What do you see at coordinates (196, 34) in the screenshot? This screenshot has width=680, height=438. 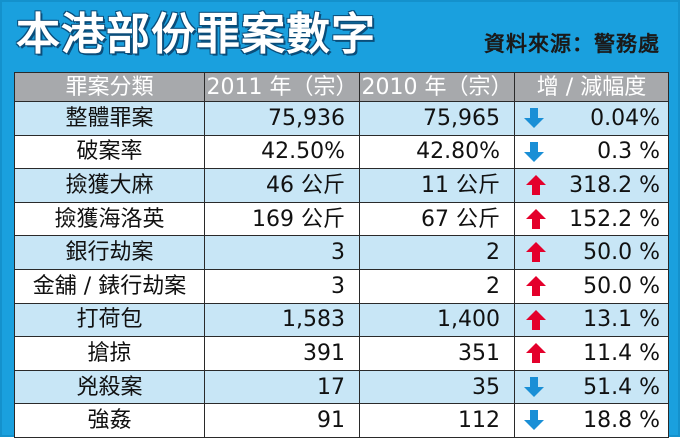 I see `page-title: 本港部份罪案數字` at bounding box center [196, 34].